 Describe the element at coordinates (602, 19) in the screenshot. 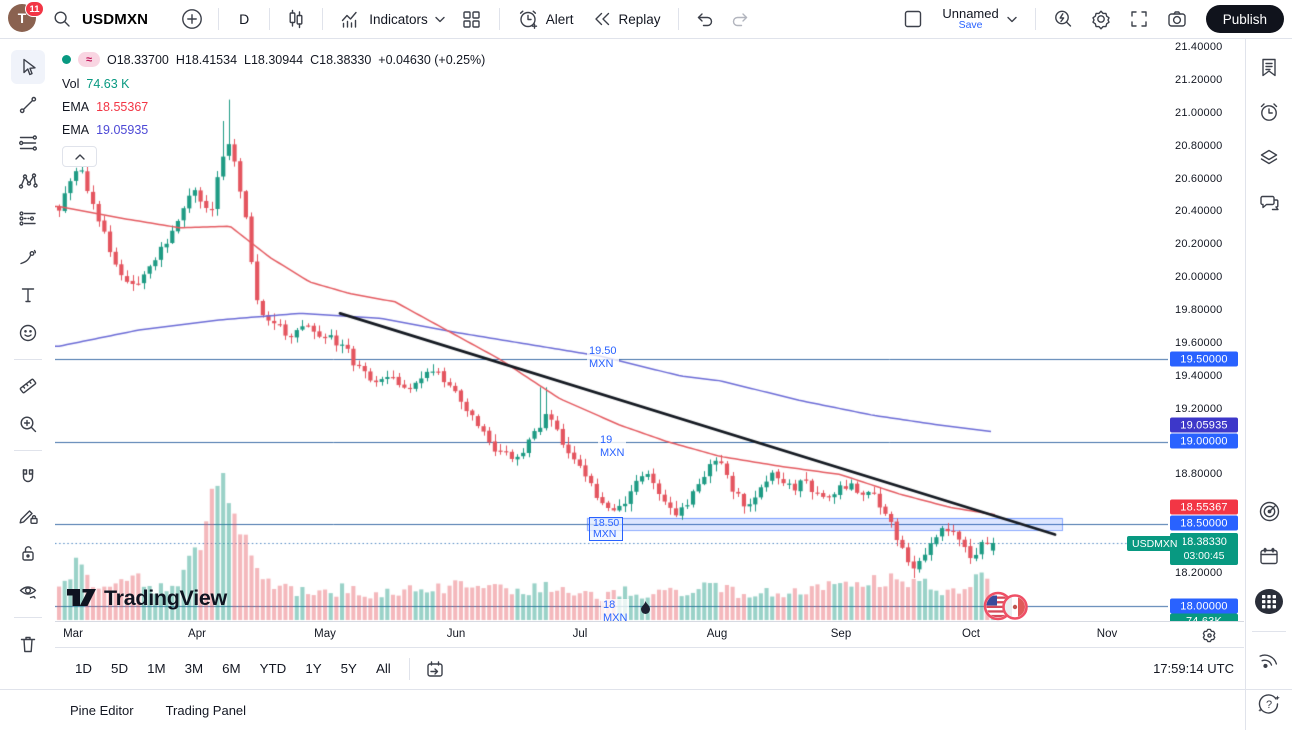

I see `replay-icon` at that location.